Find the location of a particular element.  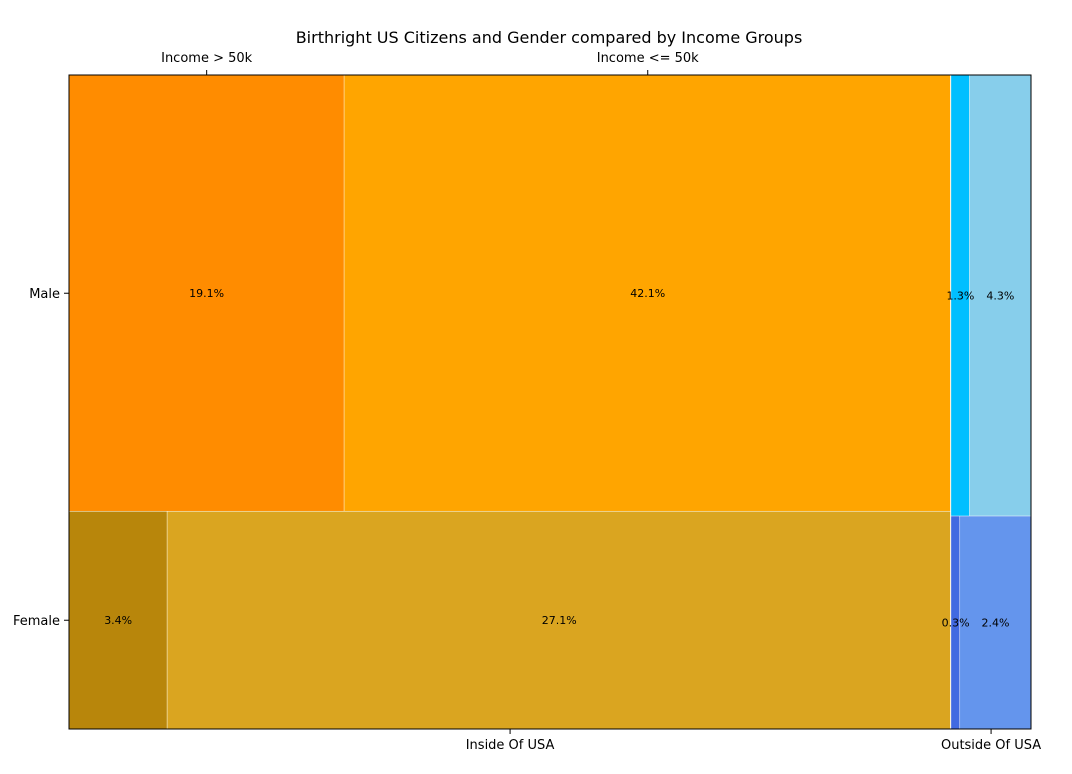

cell-inside-of-usa-female-income-50k-label: 3.4% is located at coordinates (118, 620).